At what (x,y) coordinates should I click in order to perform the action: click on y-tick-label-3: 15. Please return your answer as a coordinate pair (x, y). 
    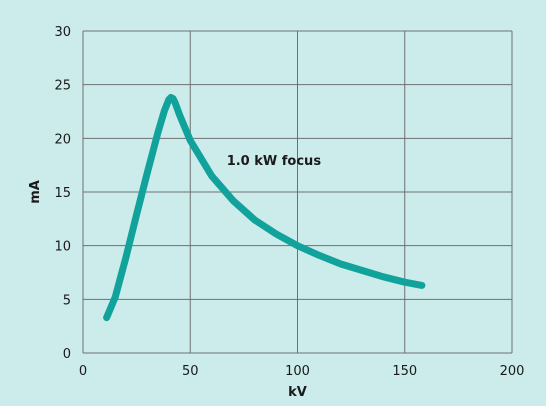
    Looking at the image, I should click on (62, 193).